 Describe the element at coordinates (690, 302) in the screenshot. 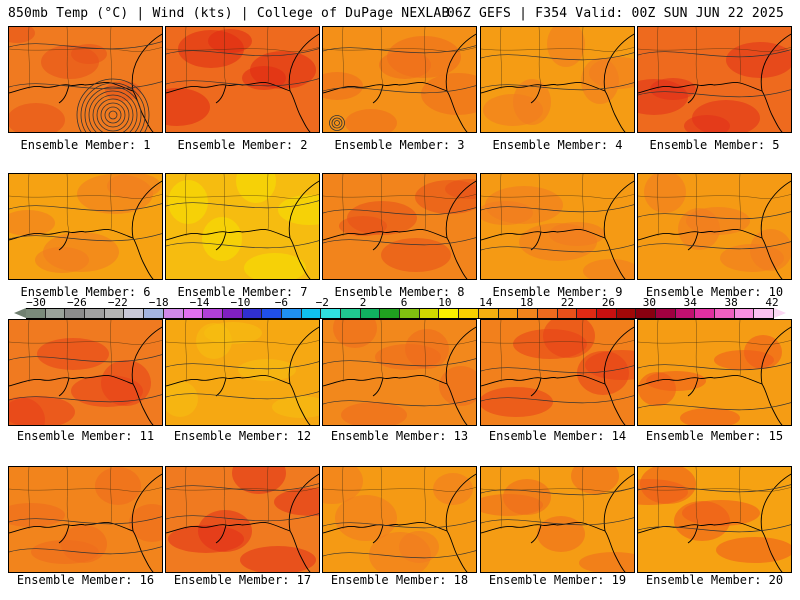

I see `colorbar-tick-label: 34` at that location.